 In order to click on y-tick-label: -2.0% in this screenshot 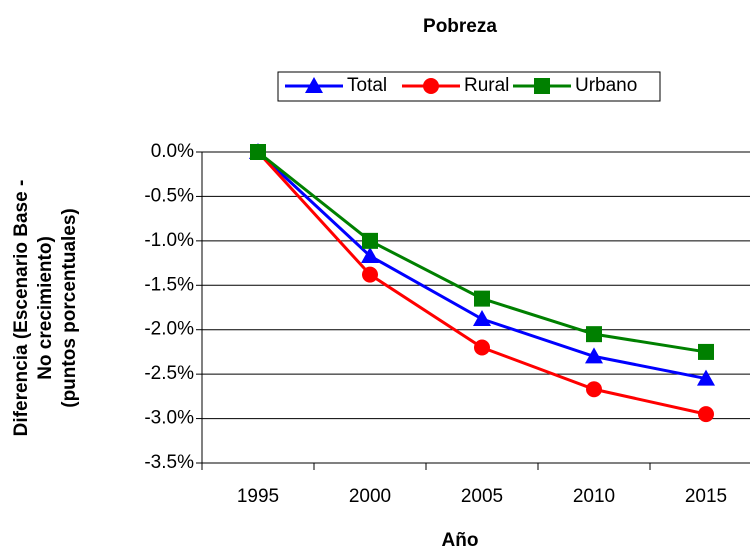, I will do `click(169, 329)`.